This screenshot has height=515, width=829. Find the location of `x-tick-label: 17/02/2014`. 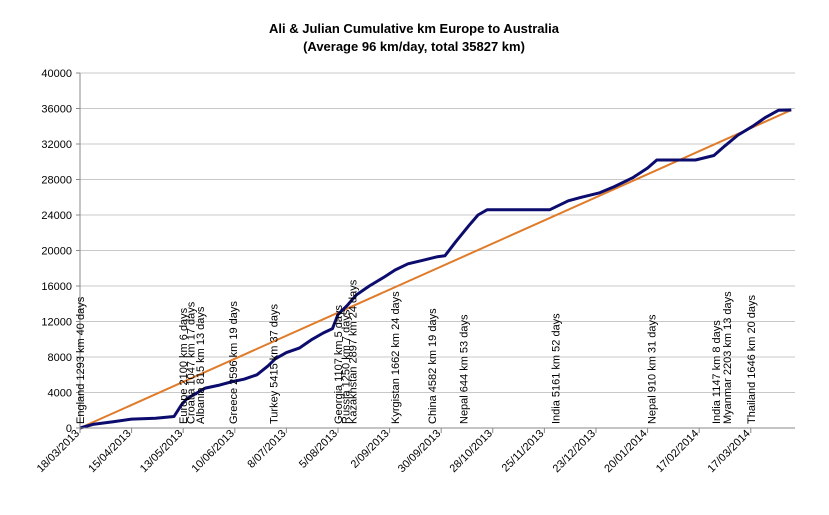

x-tick-label: 17/02/2014 is located at coordinates (677, 451).